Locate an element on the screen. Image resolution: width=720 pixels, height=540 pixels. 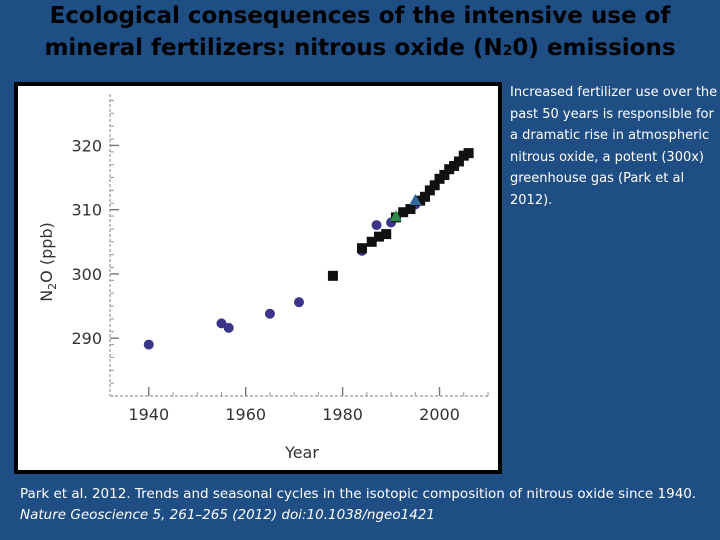
y-label-base: N is located at coordinates (46, 296).